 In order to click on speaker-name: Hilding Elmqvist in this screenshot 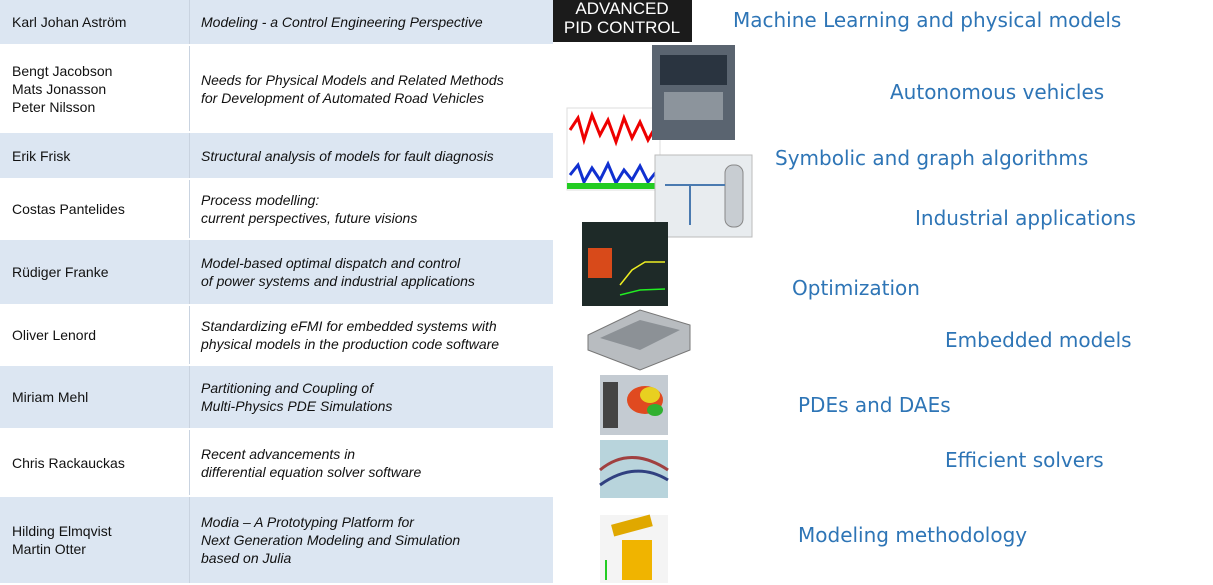, I will do `click(62, 531)`.